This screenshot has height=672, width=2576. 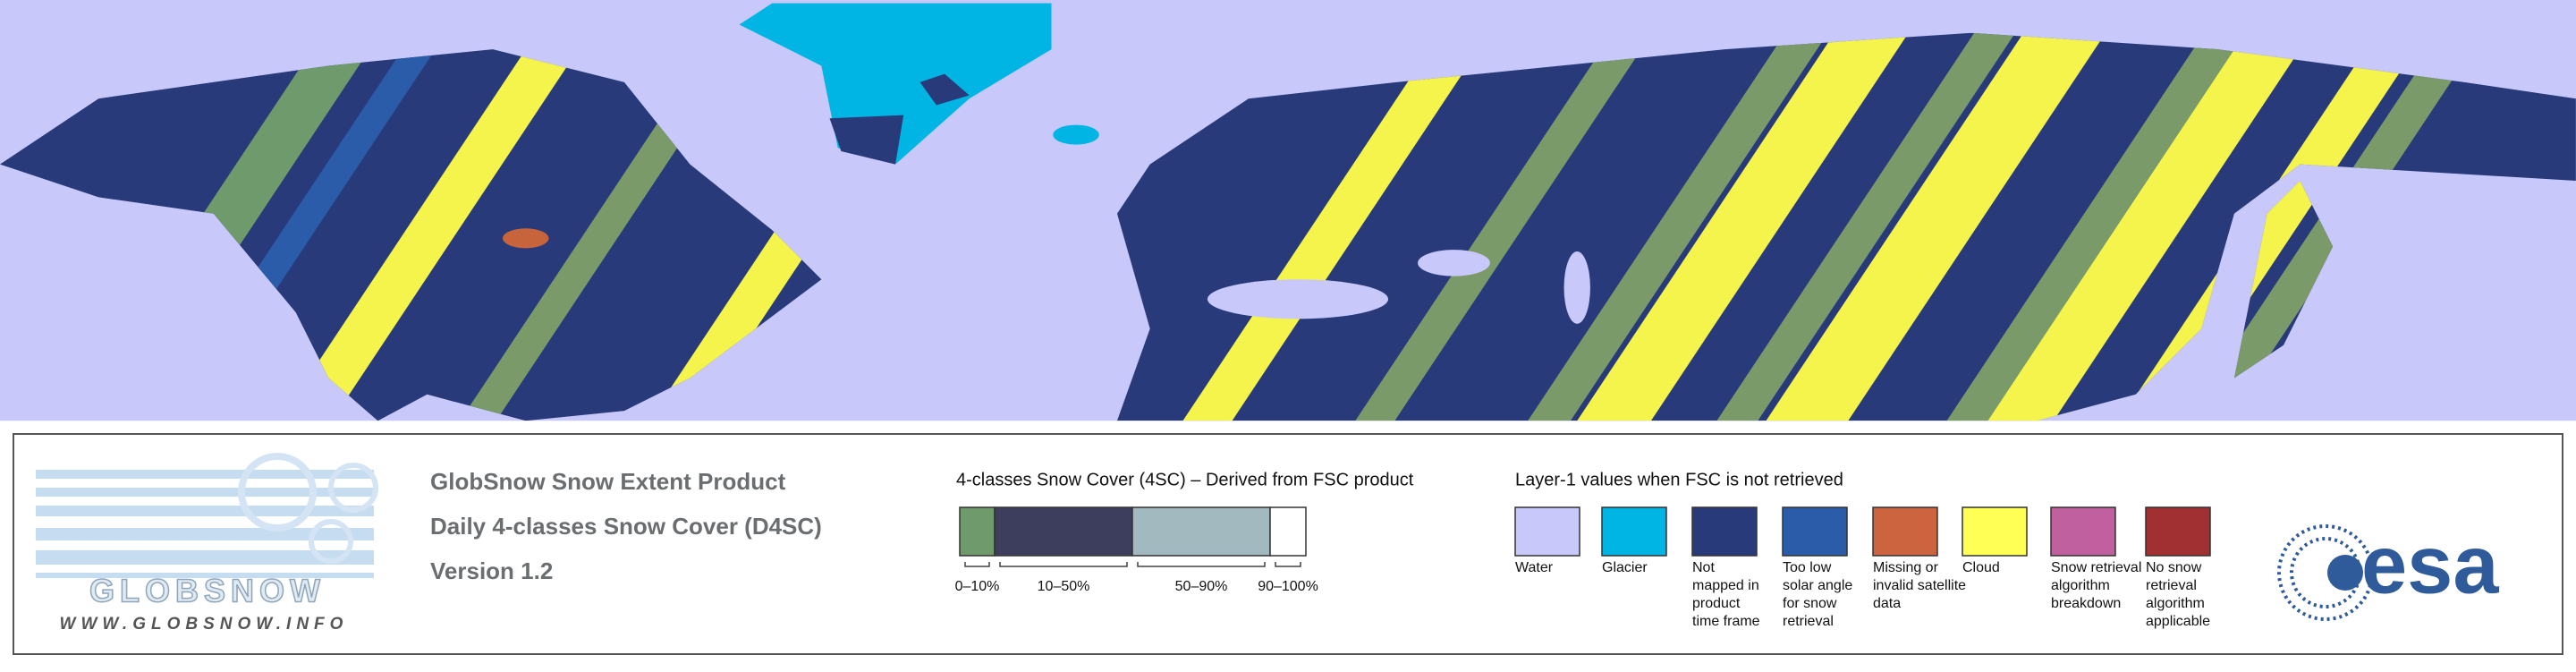 I want to click on product-line: Version 1.2, so click(x=491, y=570).